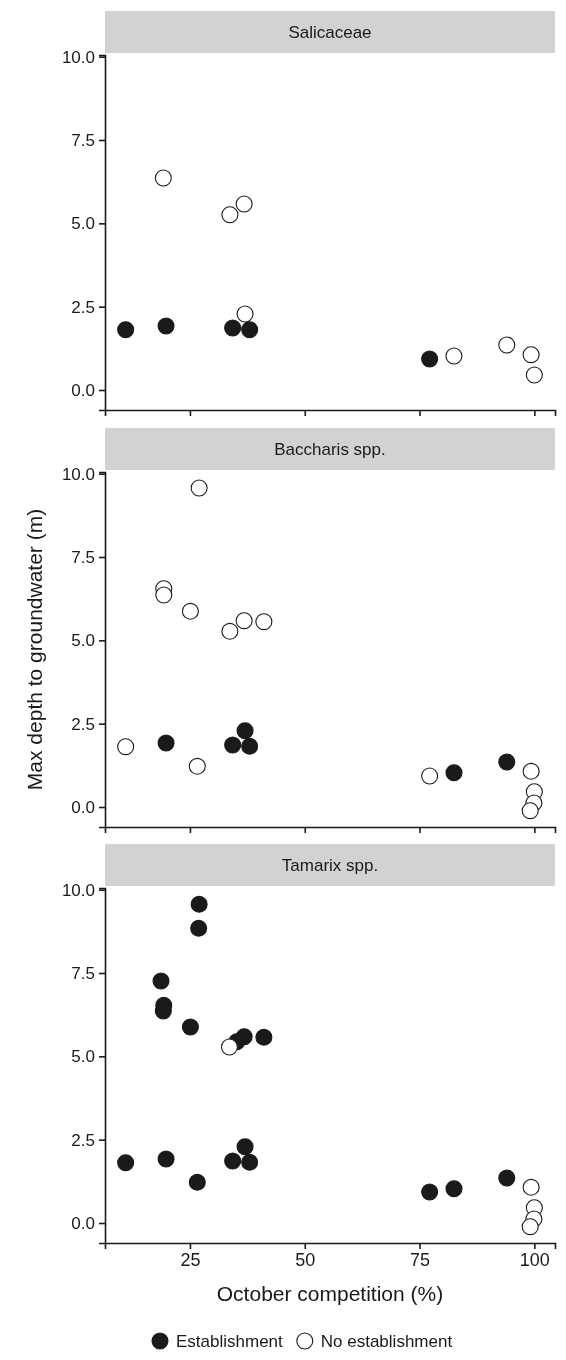  Describe the element at coordinates (190, 1259) in the screenshot. I see `x-tick-label: 25` at that location.